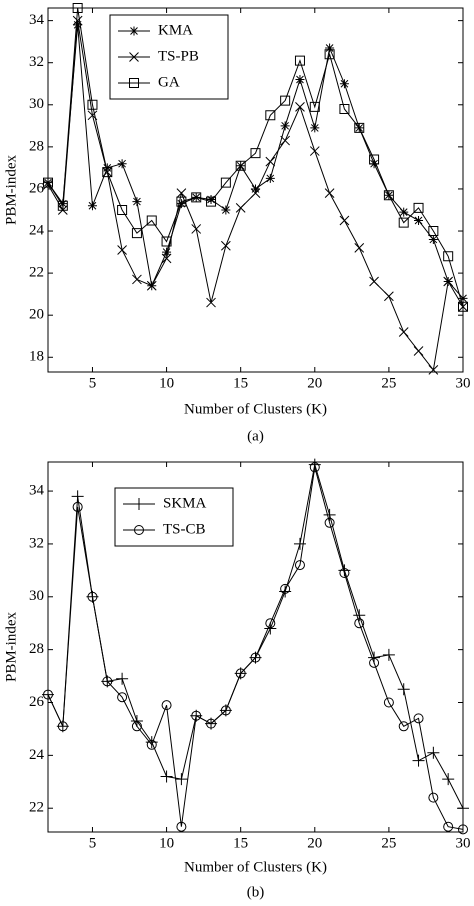 This screenshot has width=474, height=906. What do you see at coordinates (174, 517) in the screenshot?
I see `legend-box` at bounding box center [174, 517].